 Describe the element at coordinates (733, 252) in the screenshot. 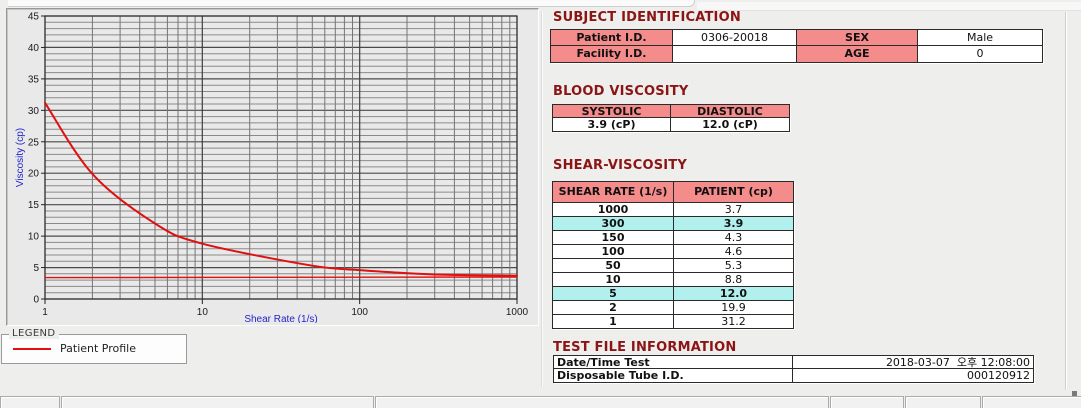

I see `shear-value-cell: 4.6` at that location.